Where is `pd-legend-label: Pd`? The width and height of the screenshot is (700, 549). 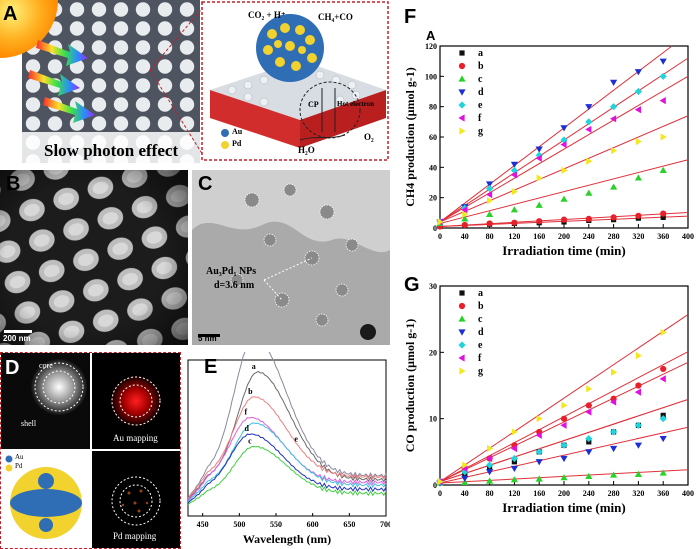 pd-legend-label: Pd is located at coordinates (237, 143).